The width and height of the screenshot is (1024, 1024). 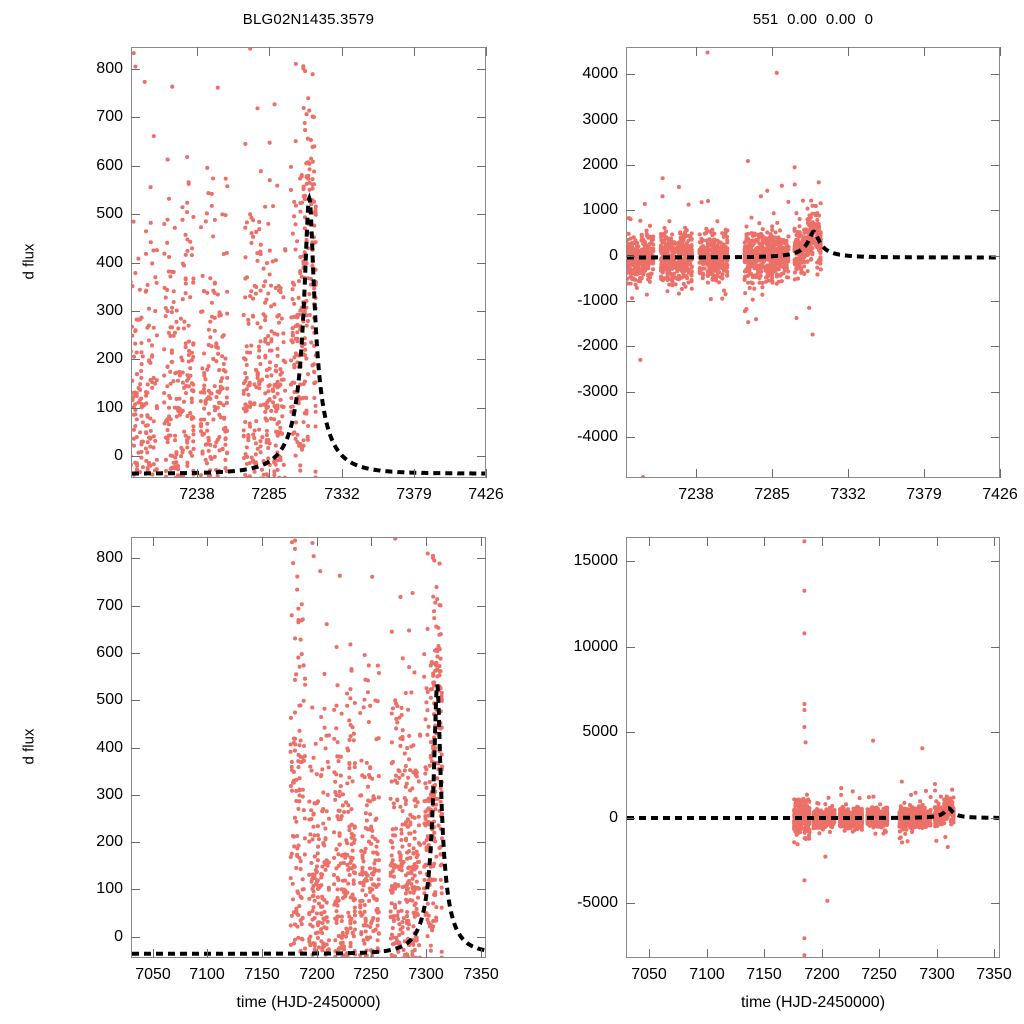 I want to click on plot-panel-bottom-left, so click(x=308, y=747).